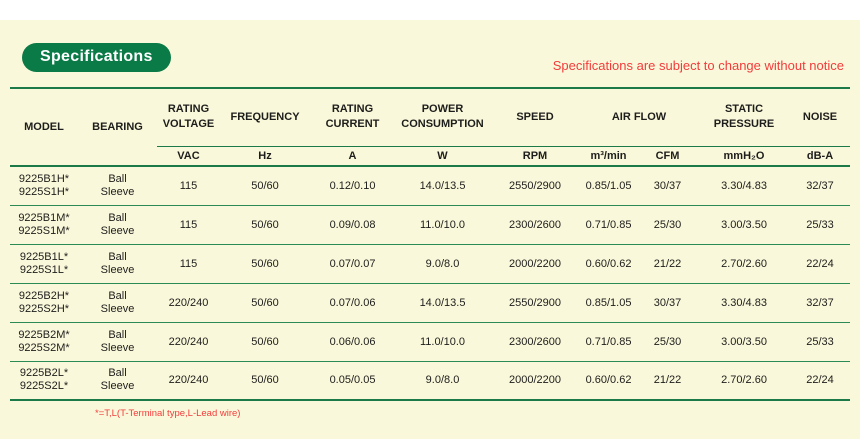 This screenshot has width=860, height=439. What do you see at coordinates (744, 109) in the screenshot?
I see `header-line: STATIC` at bounding box center [744, 109].